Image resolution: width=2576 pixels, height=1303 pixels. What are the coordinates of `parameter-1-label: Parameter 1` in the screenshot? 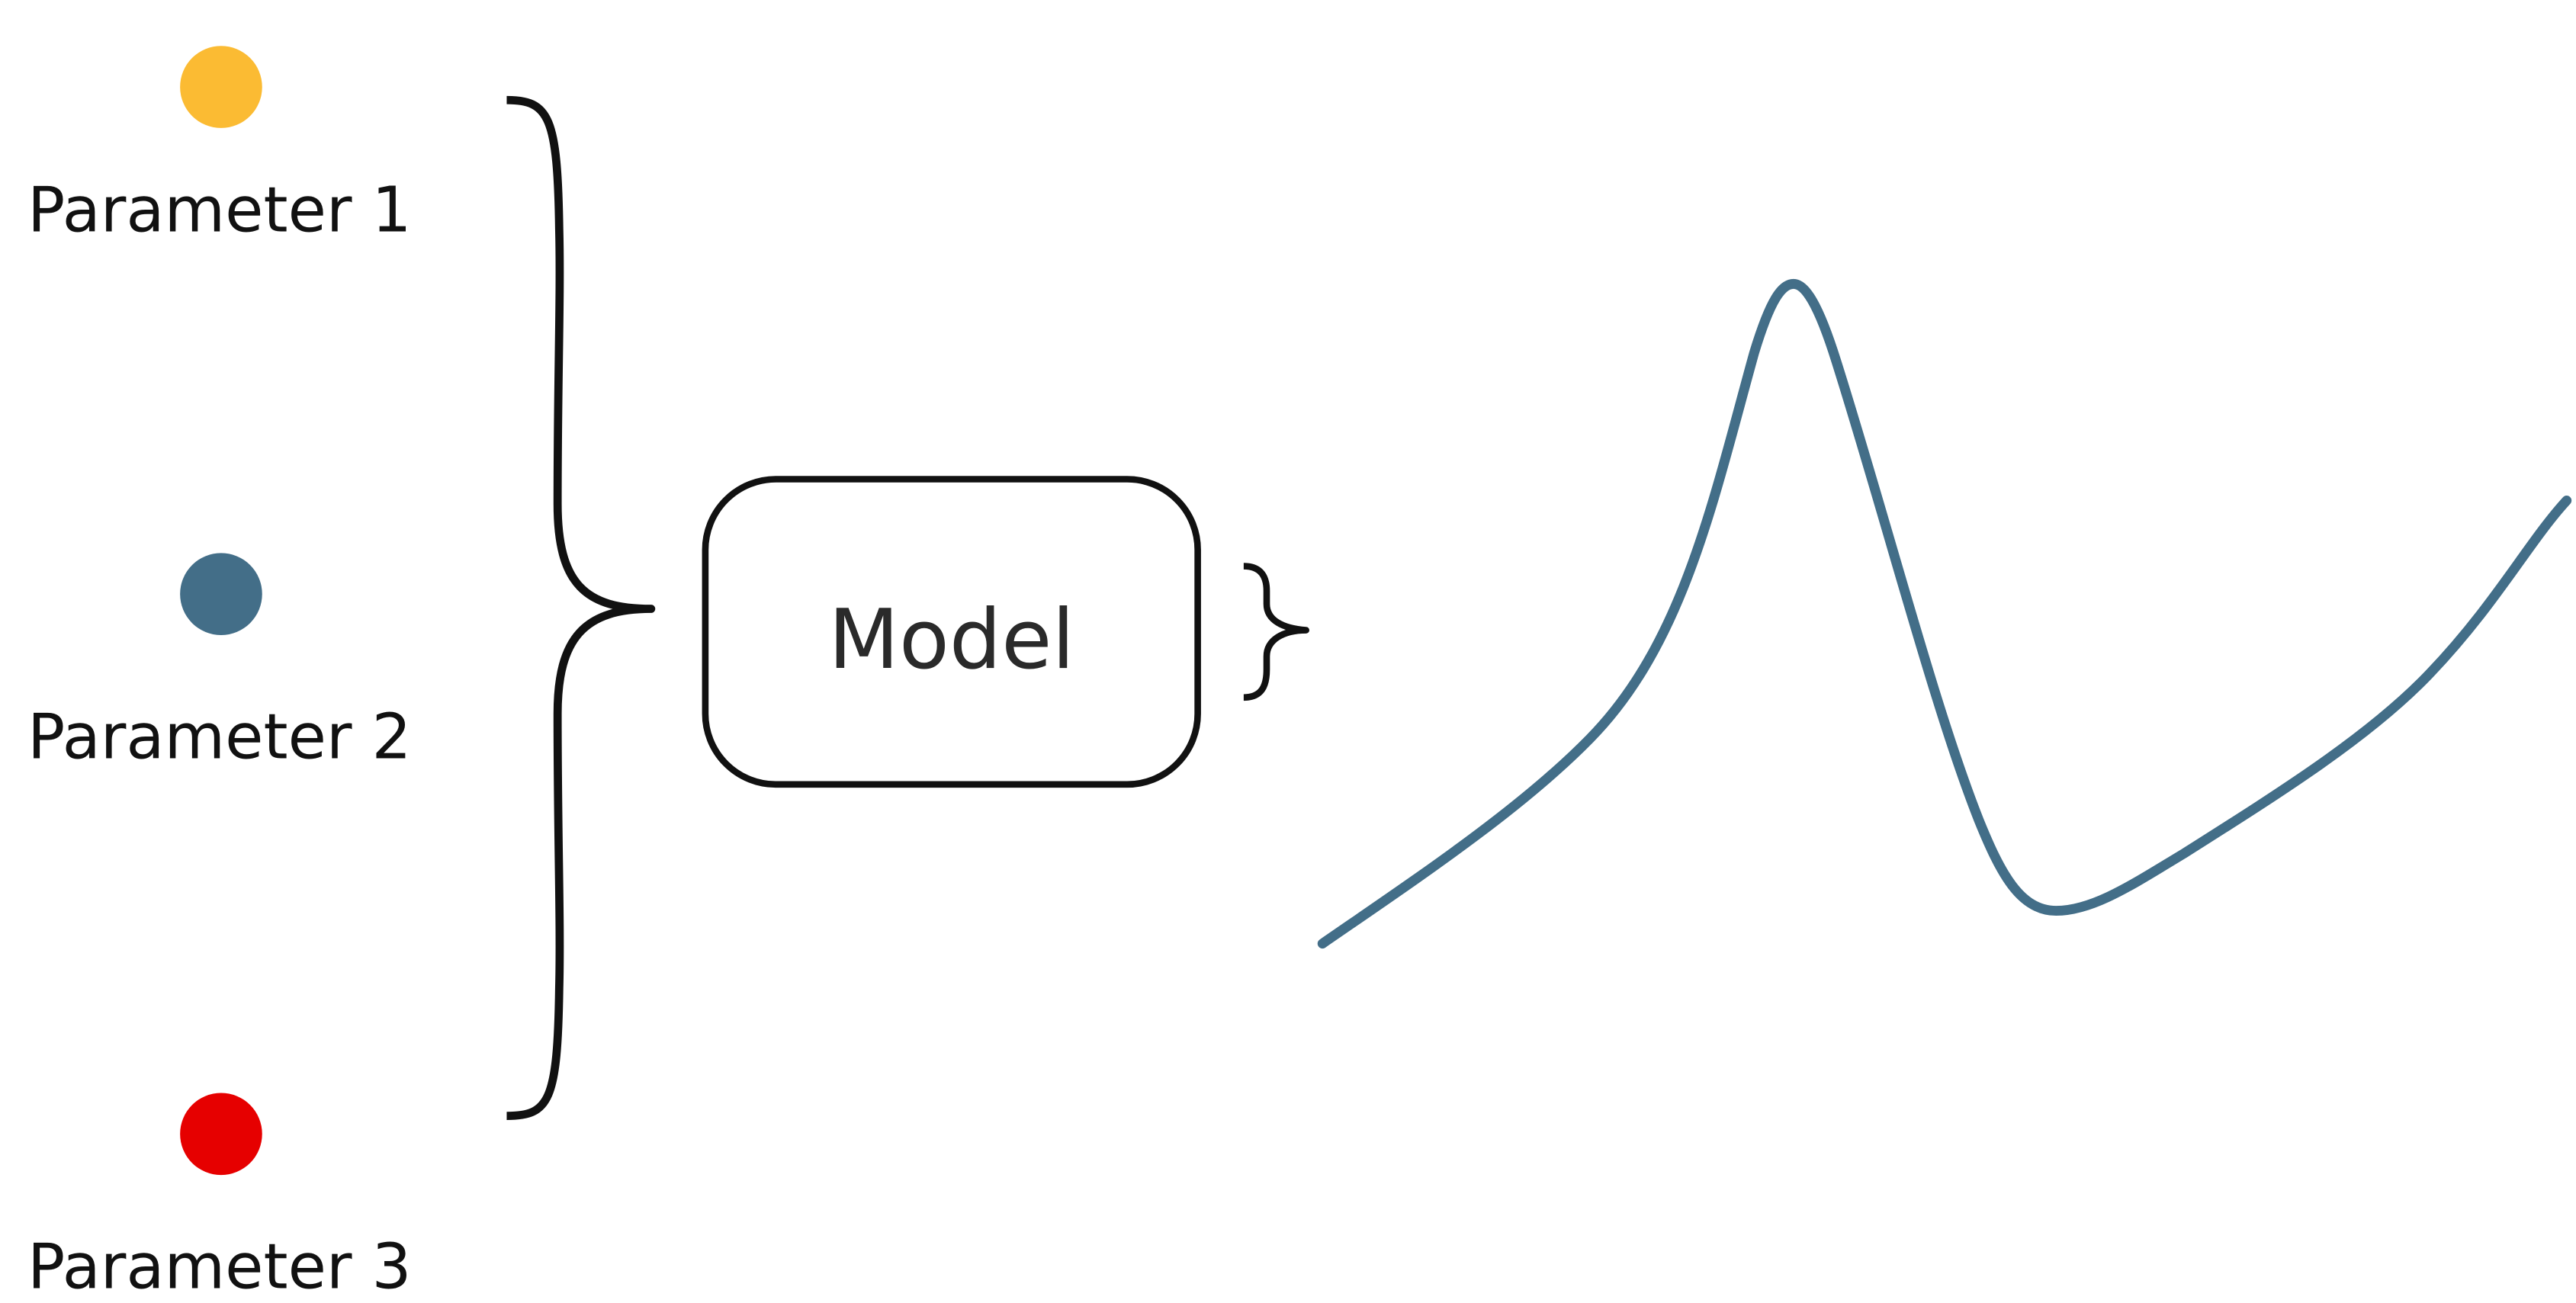 It's located at (219, 210).